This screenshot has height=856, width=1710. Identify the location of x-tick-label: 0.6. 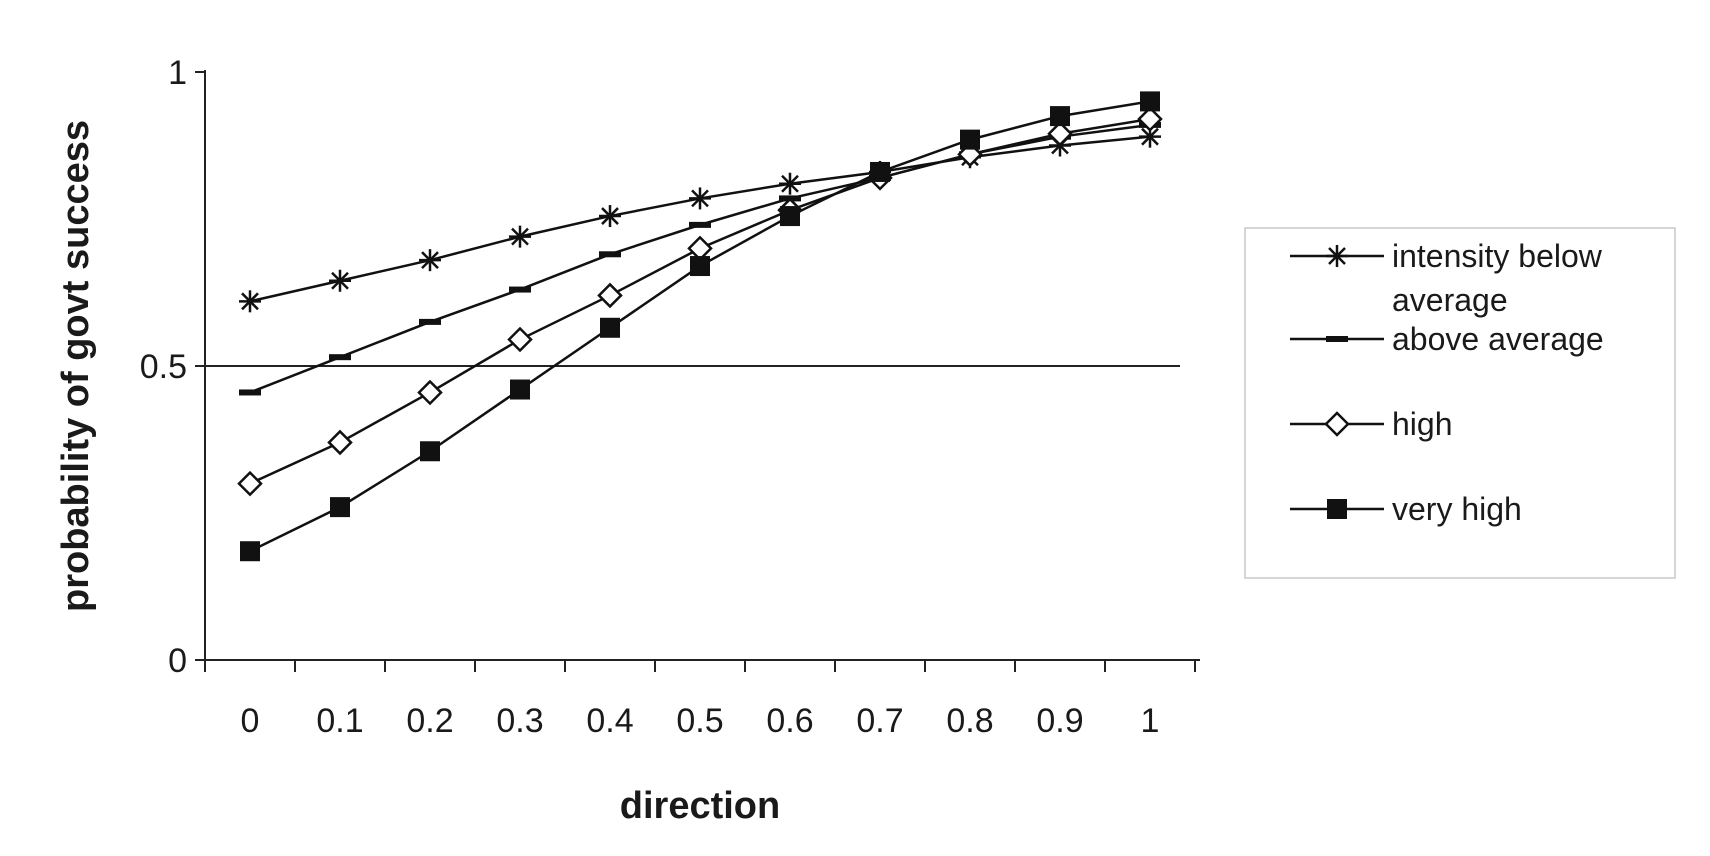
(789, 721).